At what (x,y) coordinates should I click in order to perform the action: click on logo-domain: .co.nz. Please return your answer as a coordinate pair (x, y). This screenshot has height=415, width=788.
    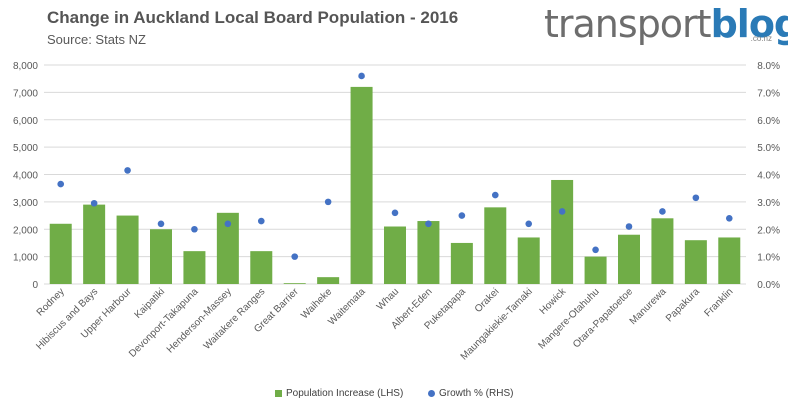
    Looking at the image, I should click on (761, 38).